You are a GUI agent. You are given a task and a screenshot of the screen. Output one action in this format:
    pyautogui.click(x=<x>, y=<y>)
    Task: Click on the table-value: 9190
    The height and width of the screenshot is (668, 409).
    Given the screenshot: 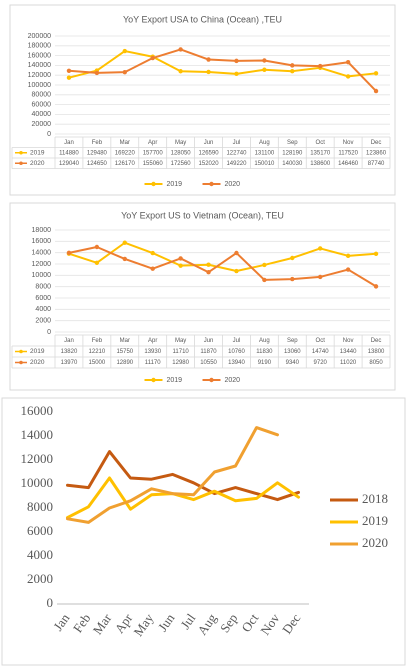 What is the action you would take?
    pyautogui.click(x=265, y=363)
    